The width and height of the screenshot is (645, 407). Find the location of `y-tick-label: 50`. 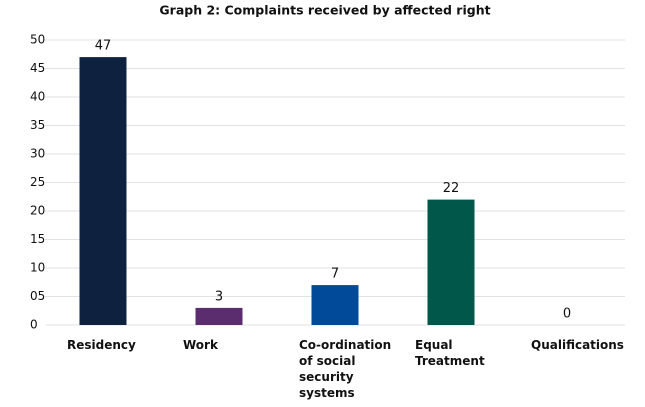

y-tick-label: 50 is located at coordinates (37, 40).